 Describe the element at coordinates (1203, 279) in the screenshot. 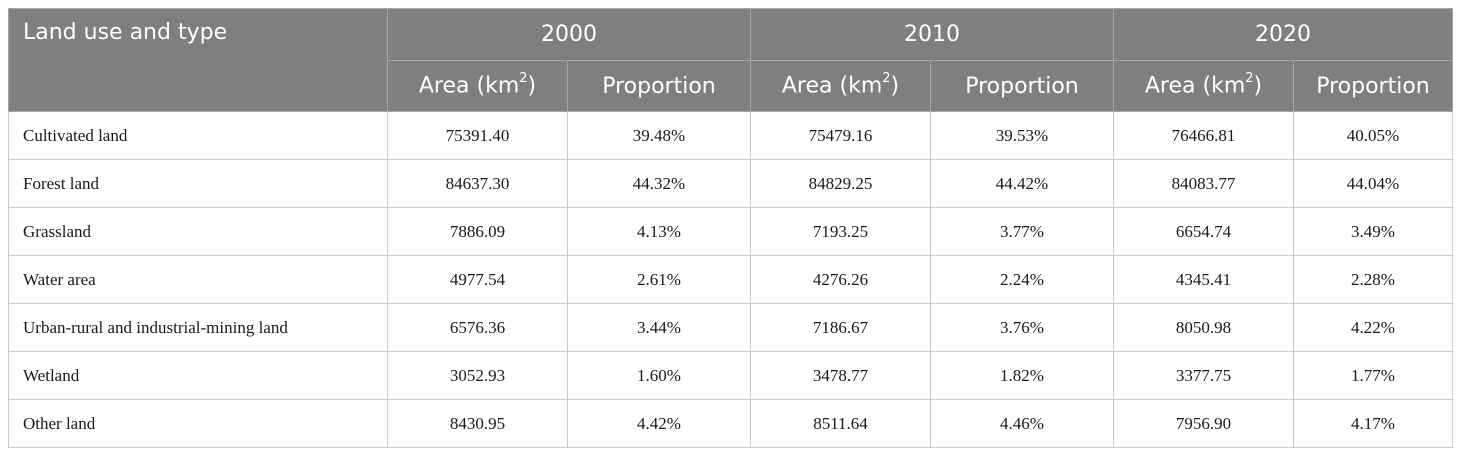

I see `table-cell: 4345.41` at that location.